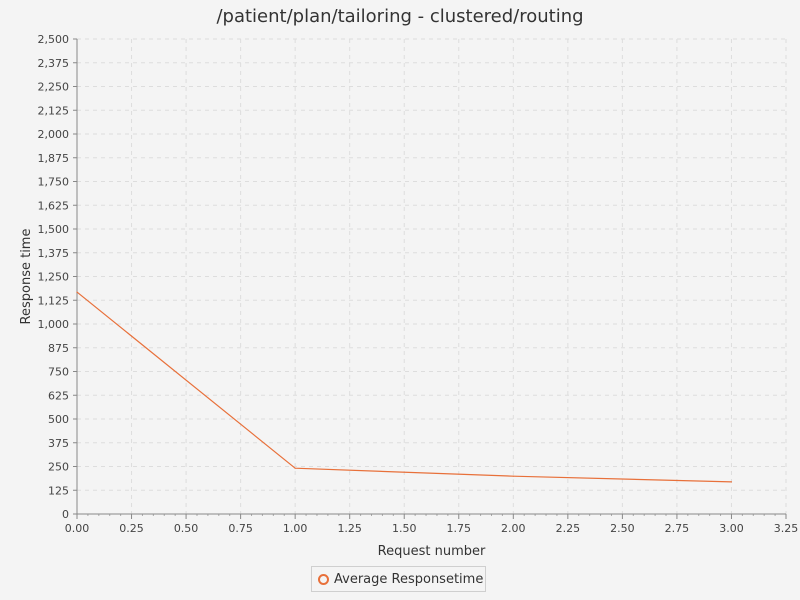 The width and height of the screenshot is (800, 600). Describe the element at coordinates (323, 579) in the screenshot. I see `legend-marker-icon` at that location.